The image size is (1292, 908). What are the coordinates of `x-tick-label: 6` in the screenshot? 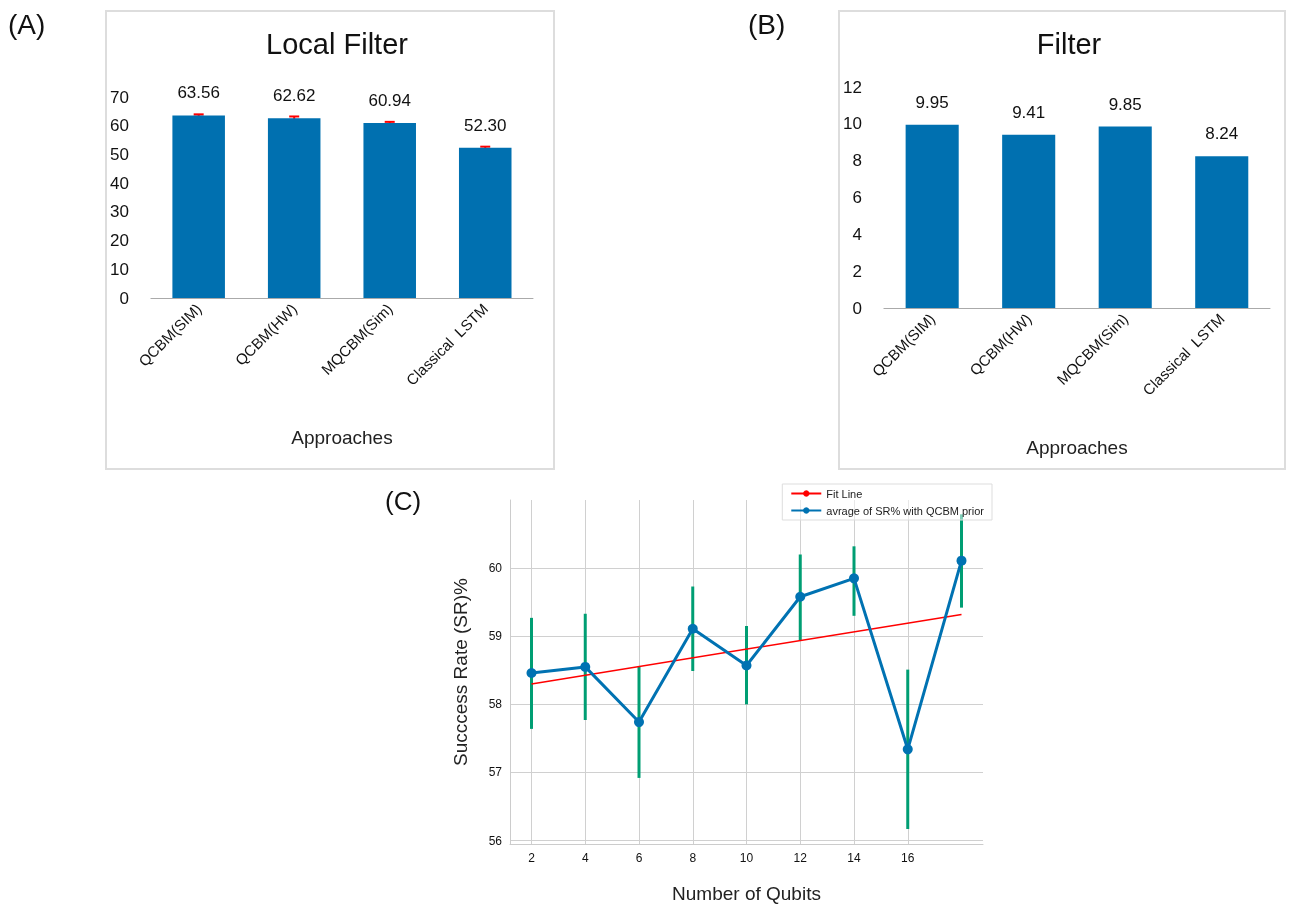 It's located at (639, 858).